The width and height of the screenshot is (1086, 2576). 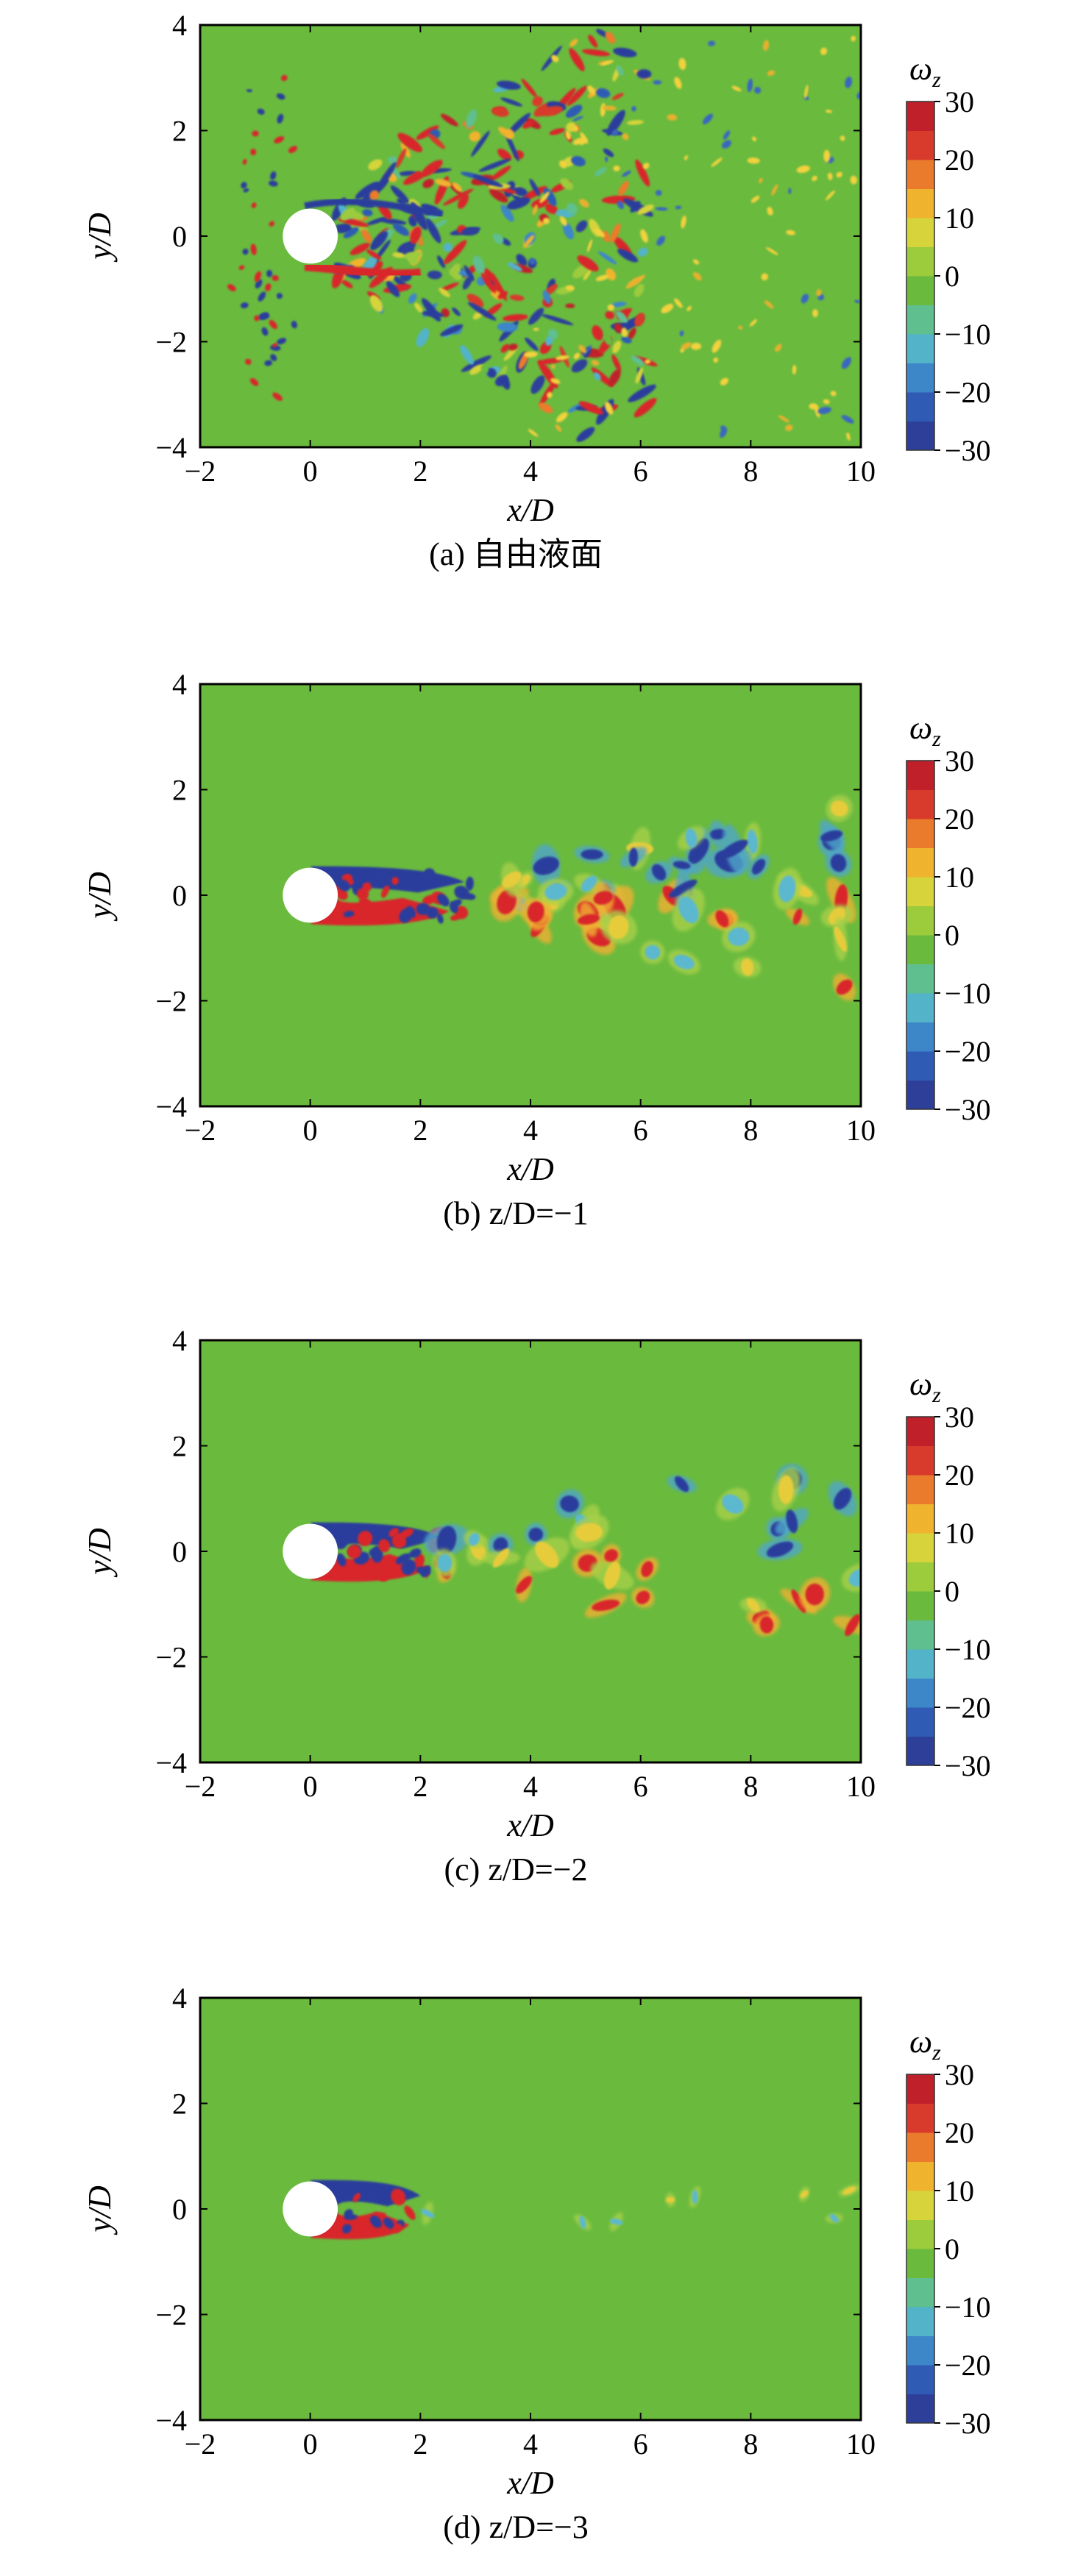 What do you see at coordinates (179, 1340) in the screenshot?
I see `y-tick-label: 4` at bounding box center [179, 1340].